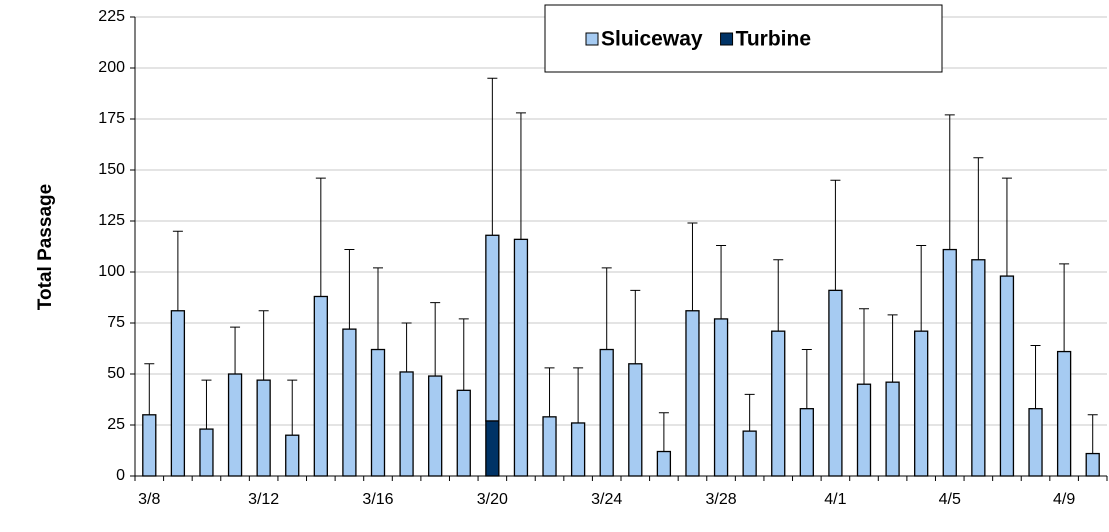  Describe the element at coordinates (116, 424) in the screenshot. I see `y-tick-label: 25` at that location.